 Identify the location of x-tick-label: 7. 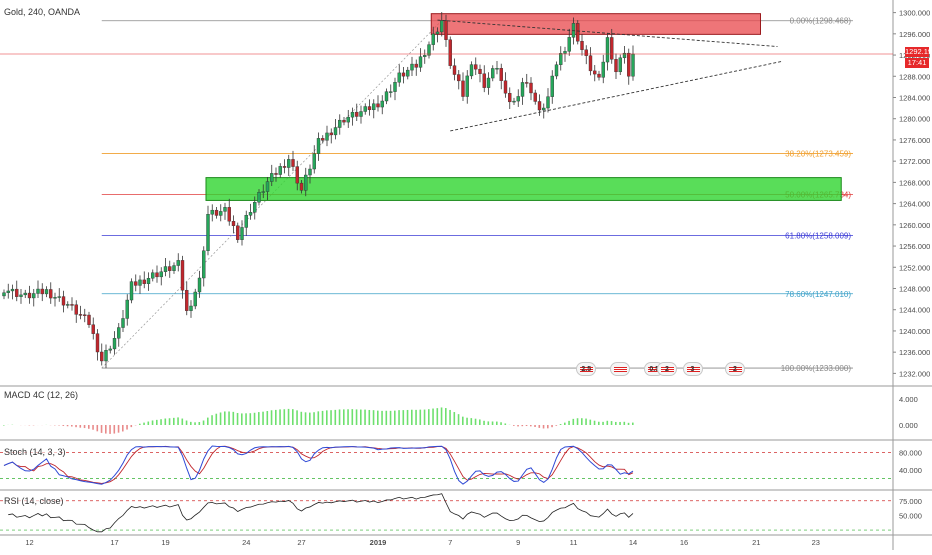
(450, 542).